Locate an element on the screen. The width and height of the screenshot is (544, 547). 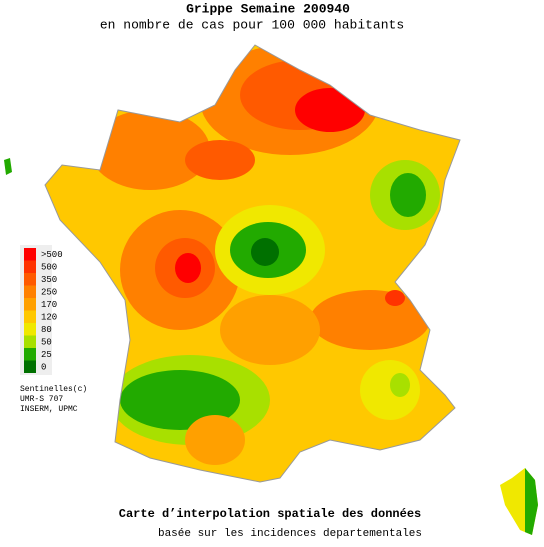
credit: INSERM, UPMC is located at coordinates (49, 409).